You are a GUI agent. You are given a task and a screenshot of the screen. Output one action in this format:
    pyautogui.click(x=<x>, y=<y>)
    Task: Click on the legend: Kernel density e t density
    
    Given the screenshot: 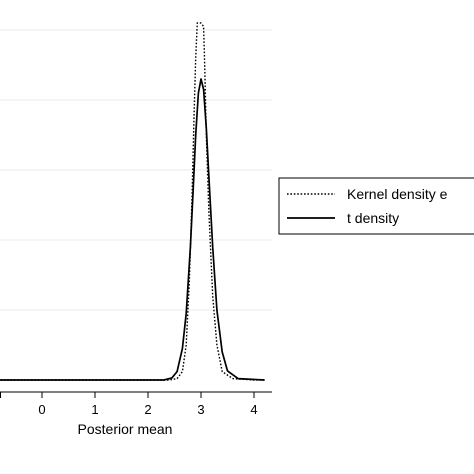 What is the action you would take?
    pyautogui.click(x=376, y=206)
    